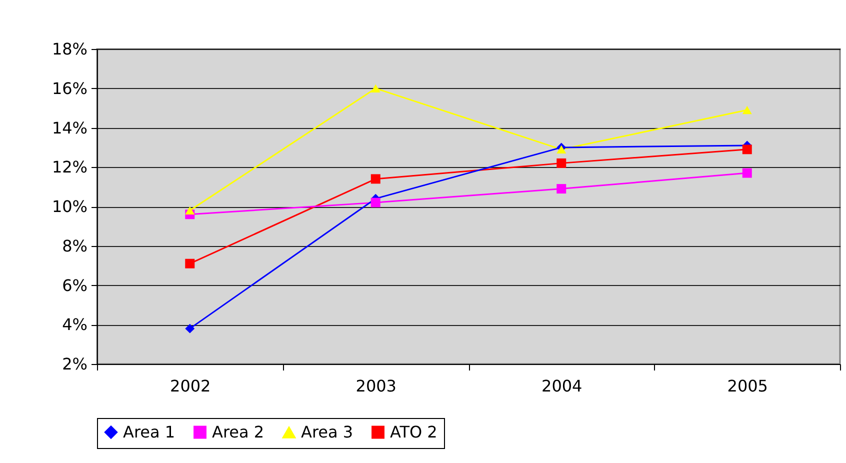 The width and height of the screenshot is (846, 463). What do you see at coordinates (376, 386) in the screenshot?
I see `x-tick-label: 2003` at bounding box center [376, 386].